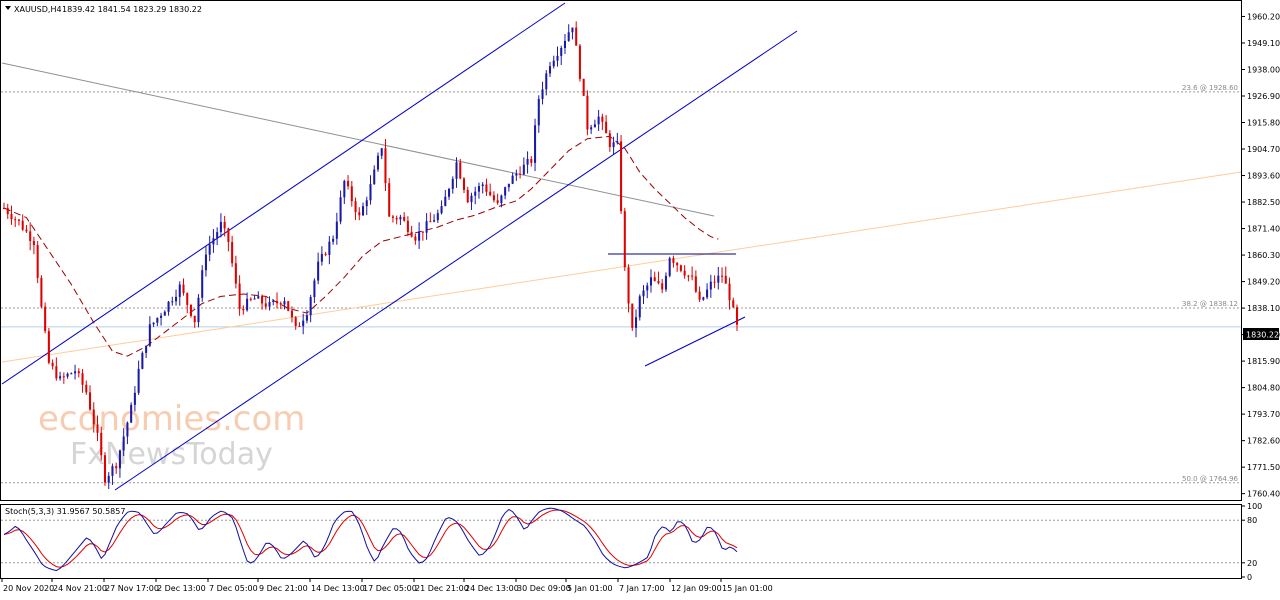 The image size is (1280, 600). Describe the element at coordinates (390, 588) in the screenshot. I see `time-tick-label: 17 Dec 05:00` at that location.